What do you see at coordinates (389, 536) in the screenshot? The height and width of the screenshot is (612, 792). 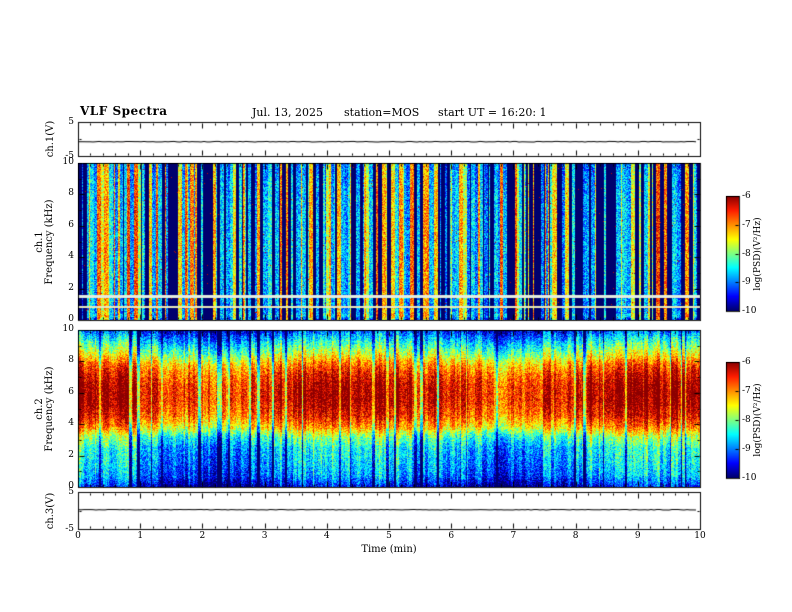 I see `x-tick-label: 5` at bounding box center [389, 536].